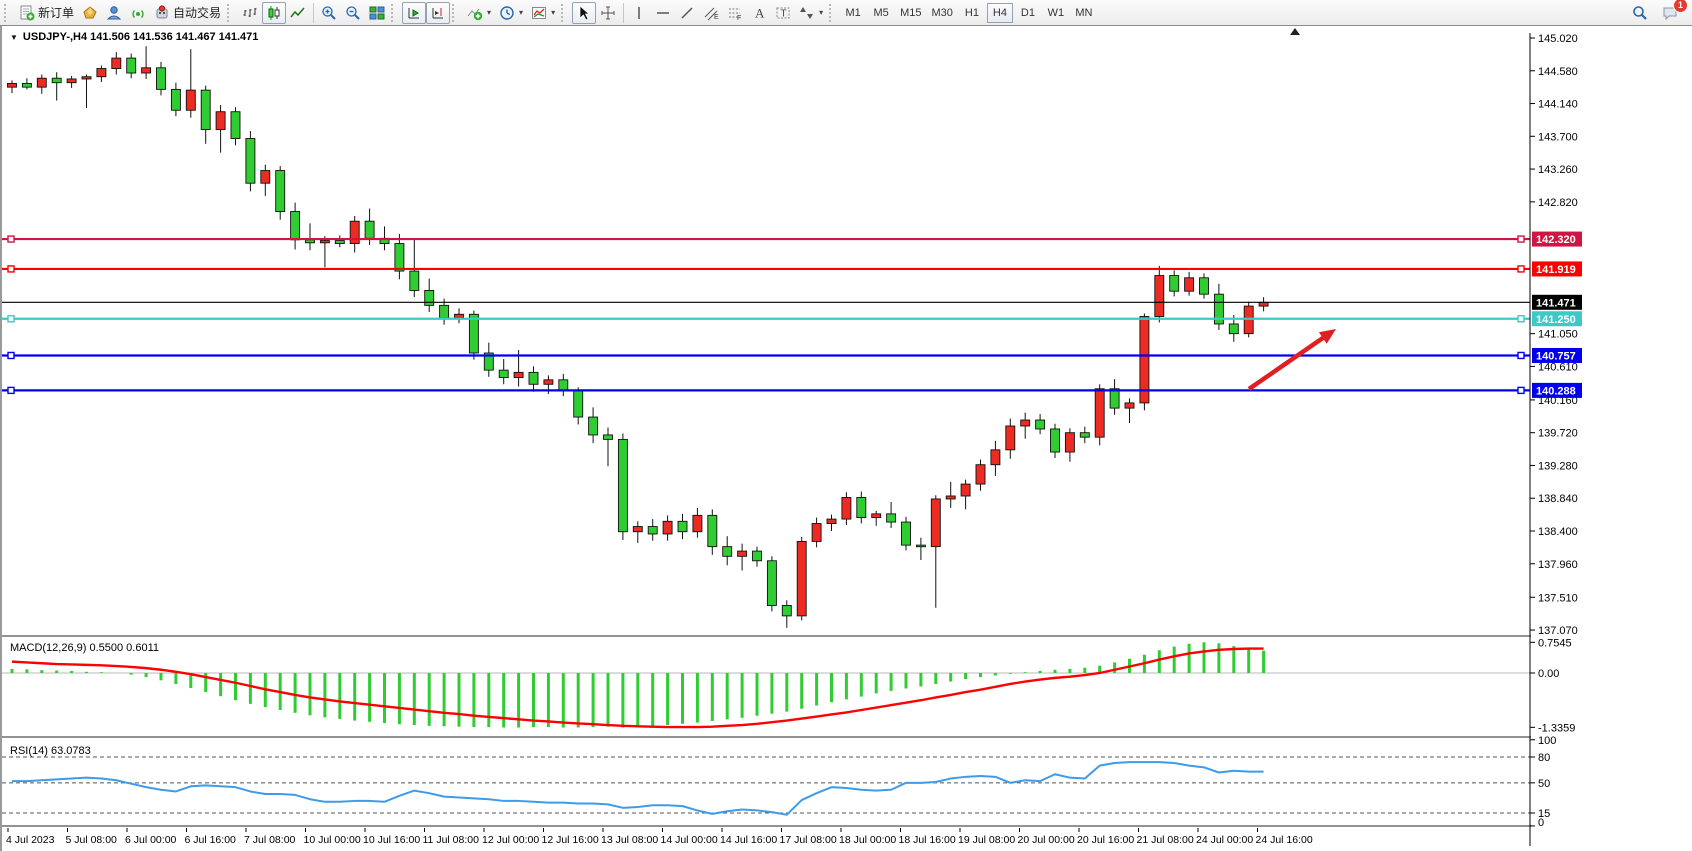 The height and width of the screenshot is (851, 1692). Describe the element at coordinates (1556, 356) in the screenshot. I see `svg-text: 140.757` at that location.